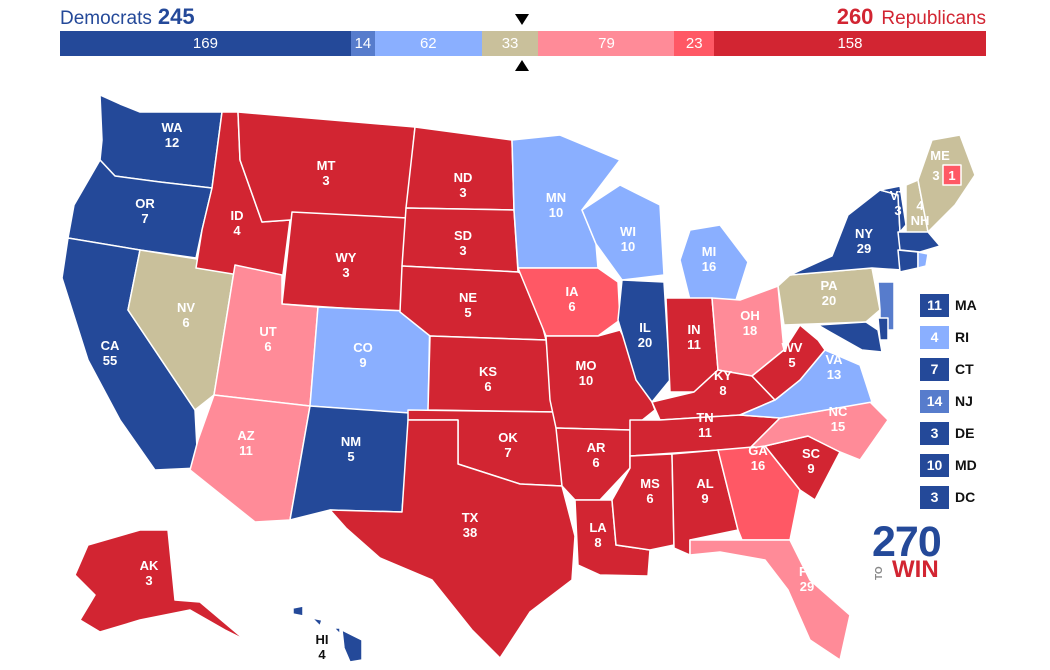 Image resolution: width=1050 pixels, height=670 pixels. Describe the element at coordinates (933, 18) in the screenshot. I see `republicans-label: Republicans` at that location.